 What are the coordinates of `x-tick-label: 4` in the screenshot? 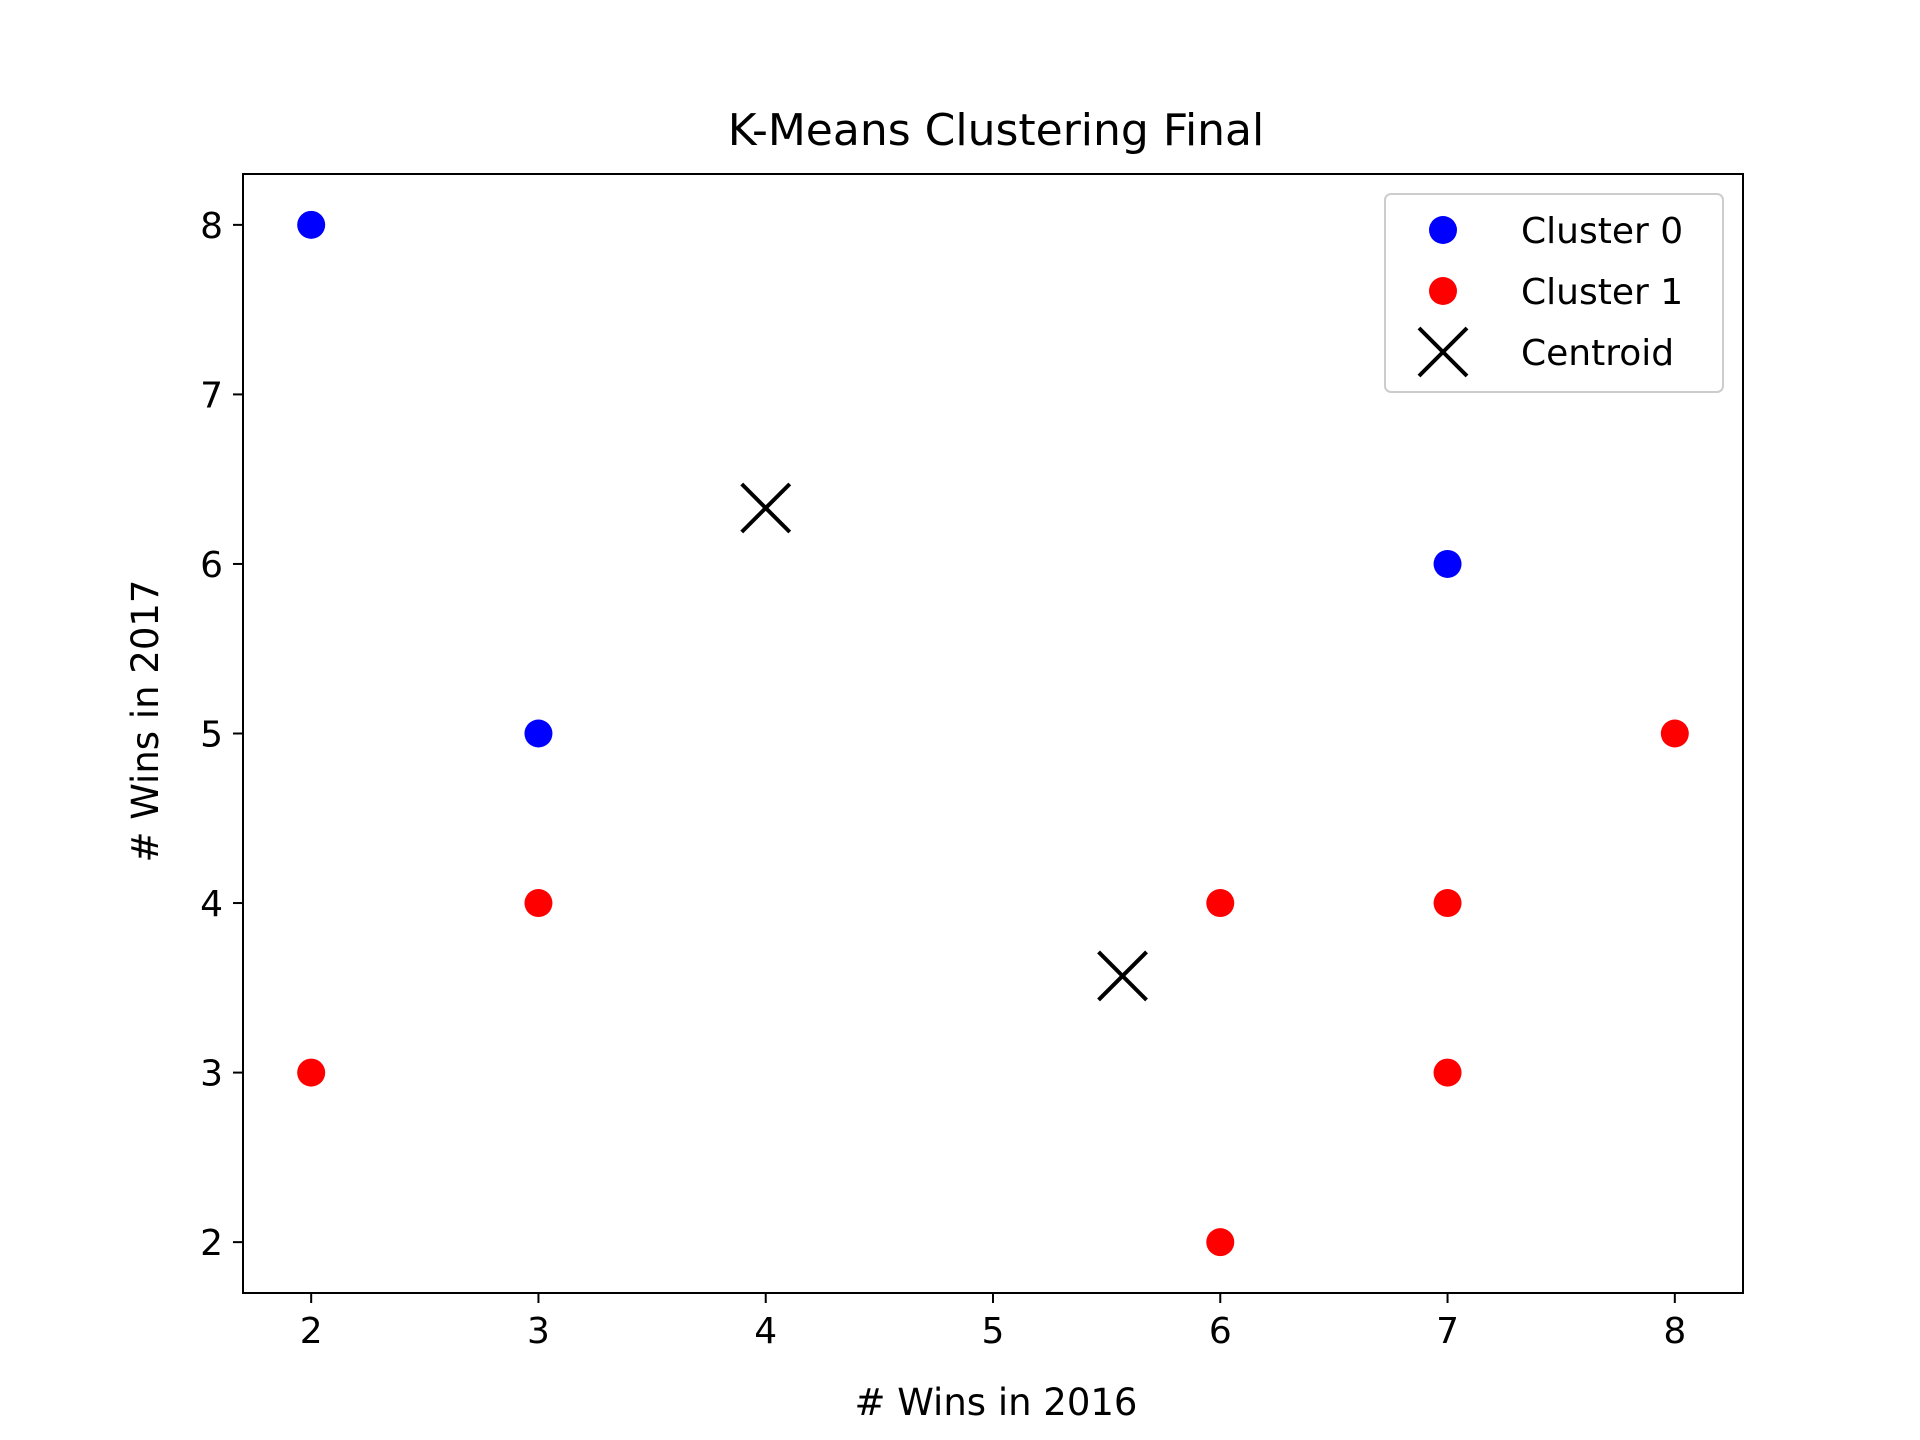 It's located at (765, 1331).